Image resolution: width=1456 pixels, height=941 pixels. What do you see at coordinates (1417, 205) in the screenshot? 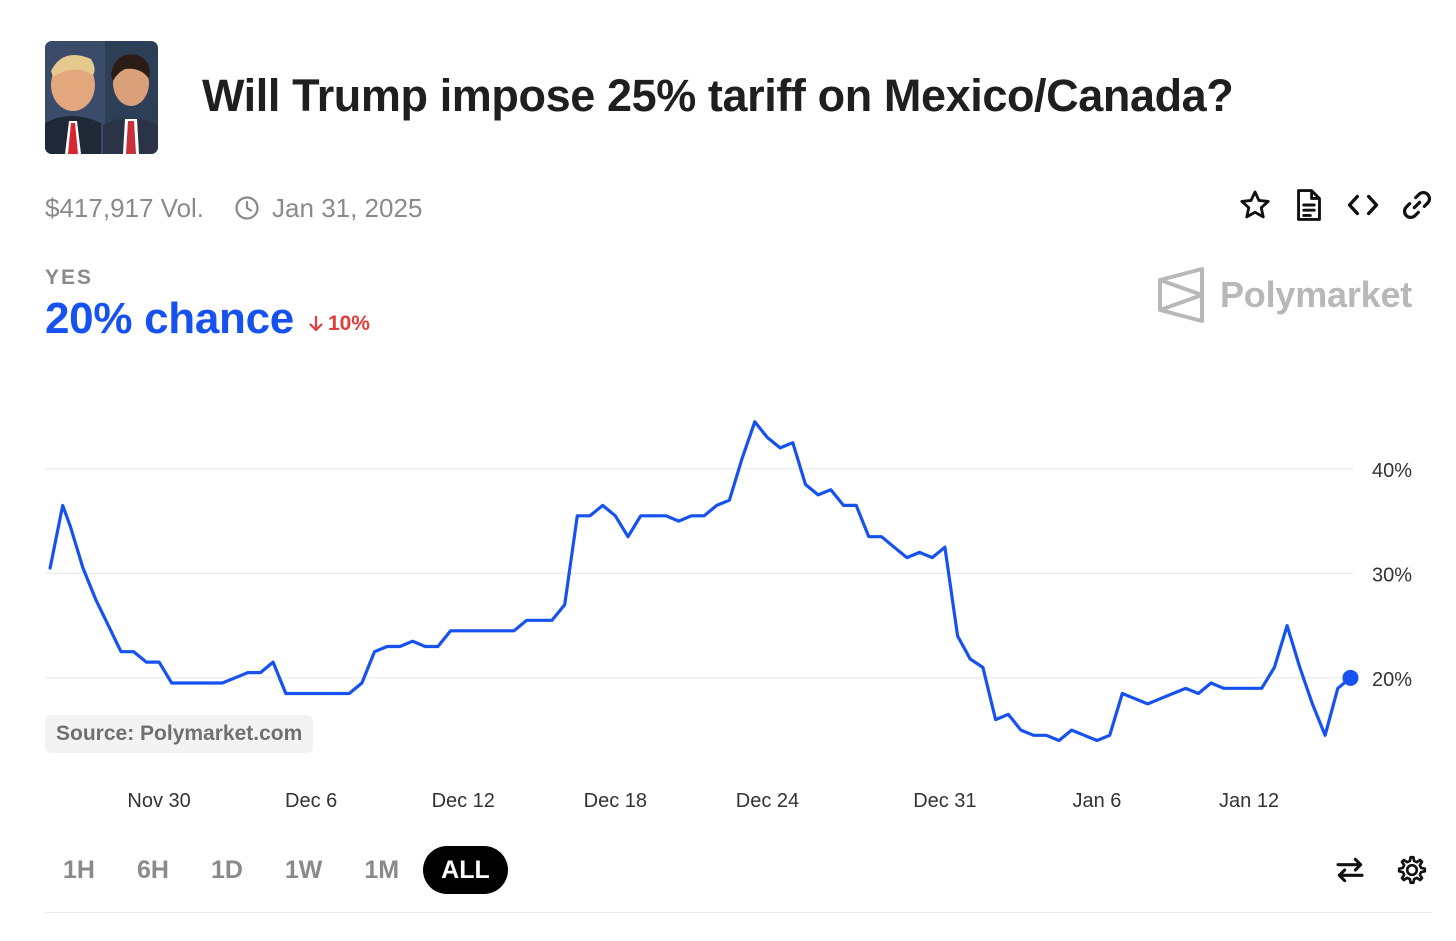
I see `link-icon` at bounding box center [1417, 205].